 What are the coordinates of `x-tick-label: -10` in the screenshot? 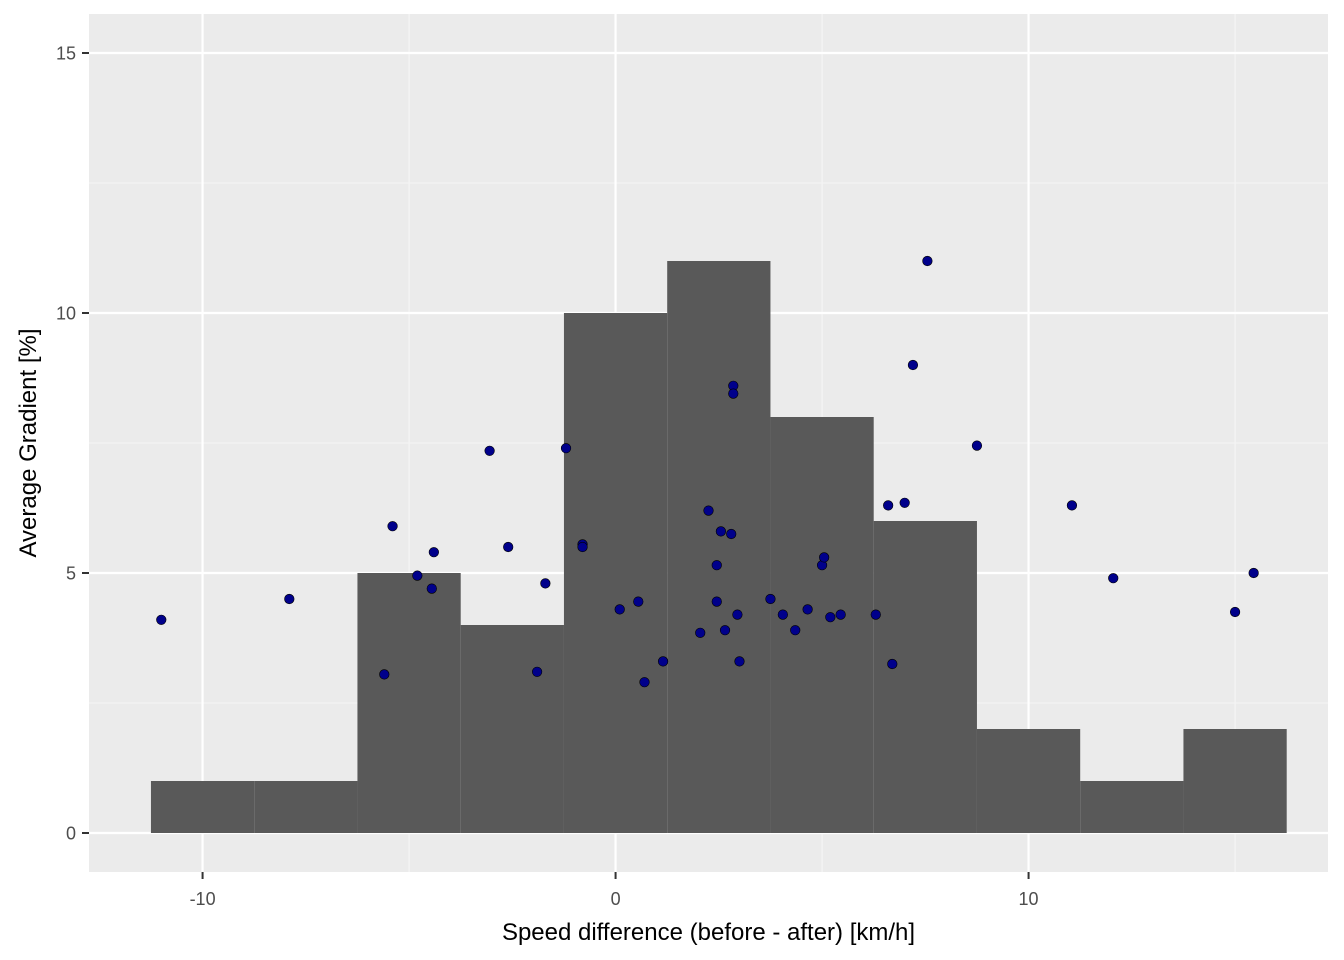 It's located at (203, 899).